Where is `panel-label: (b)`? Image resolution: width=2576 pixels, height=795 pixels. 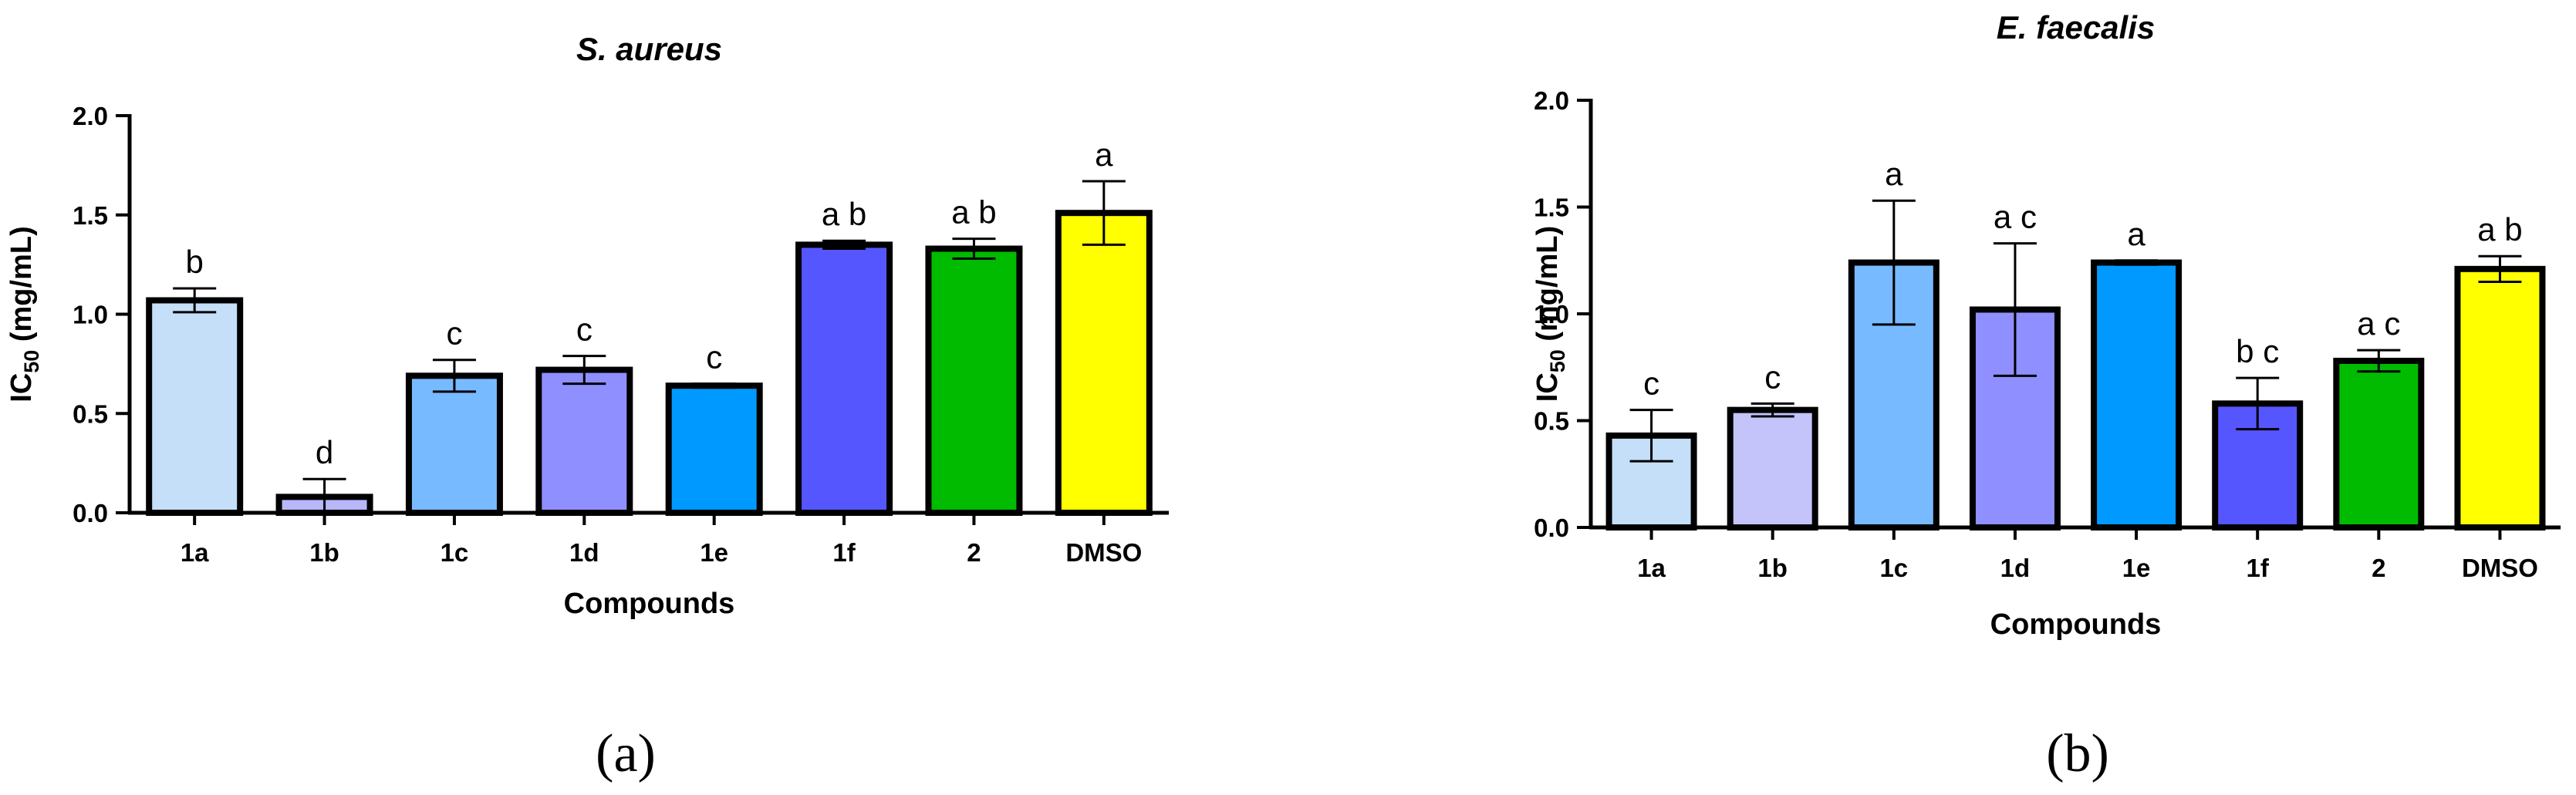 panel-label: (b) is located at coordinates (2077, 753).